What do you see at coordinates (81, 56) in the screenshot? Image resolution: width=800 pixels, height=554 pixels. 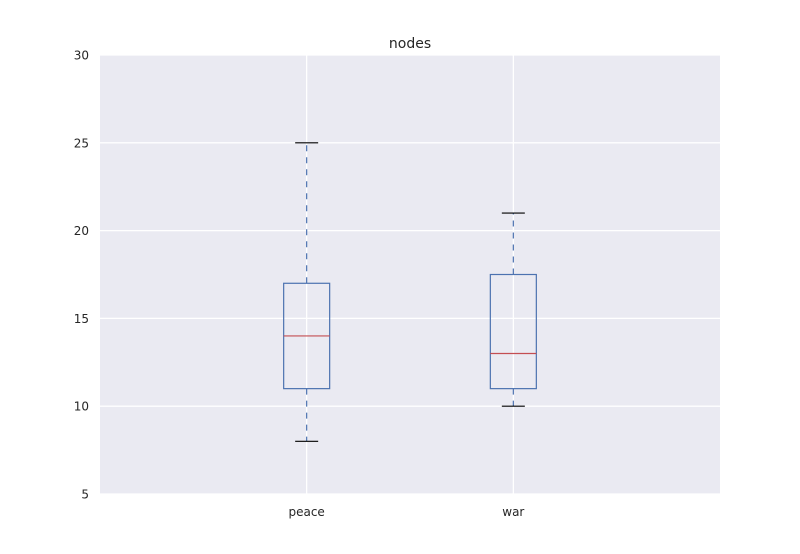 I see `y-tick-label: 30` at bounding box center [81, 56].